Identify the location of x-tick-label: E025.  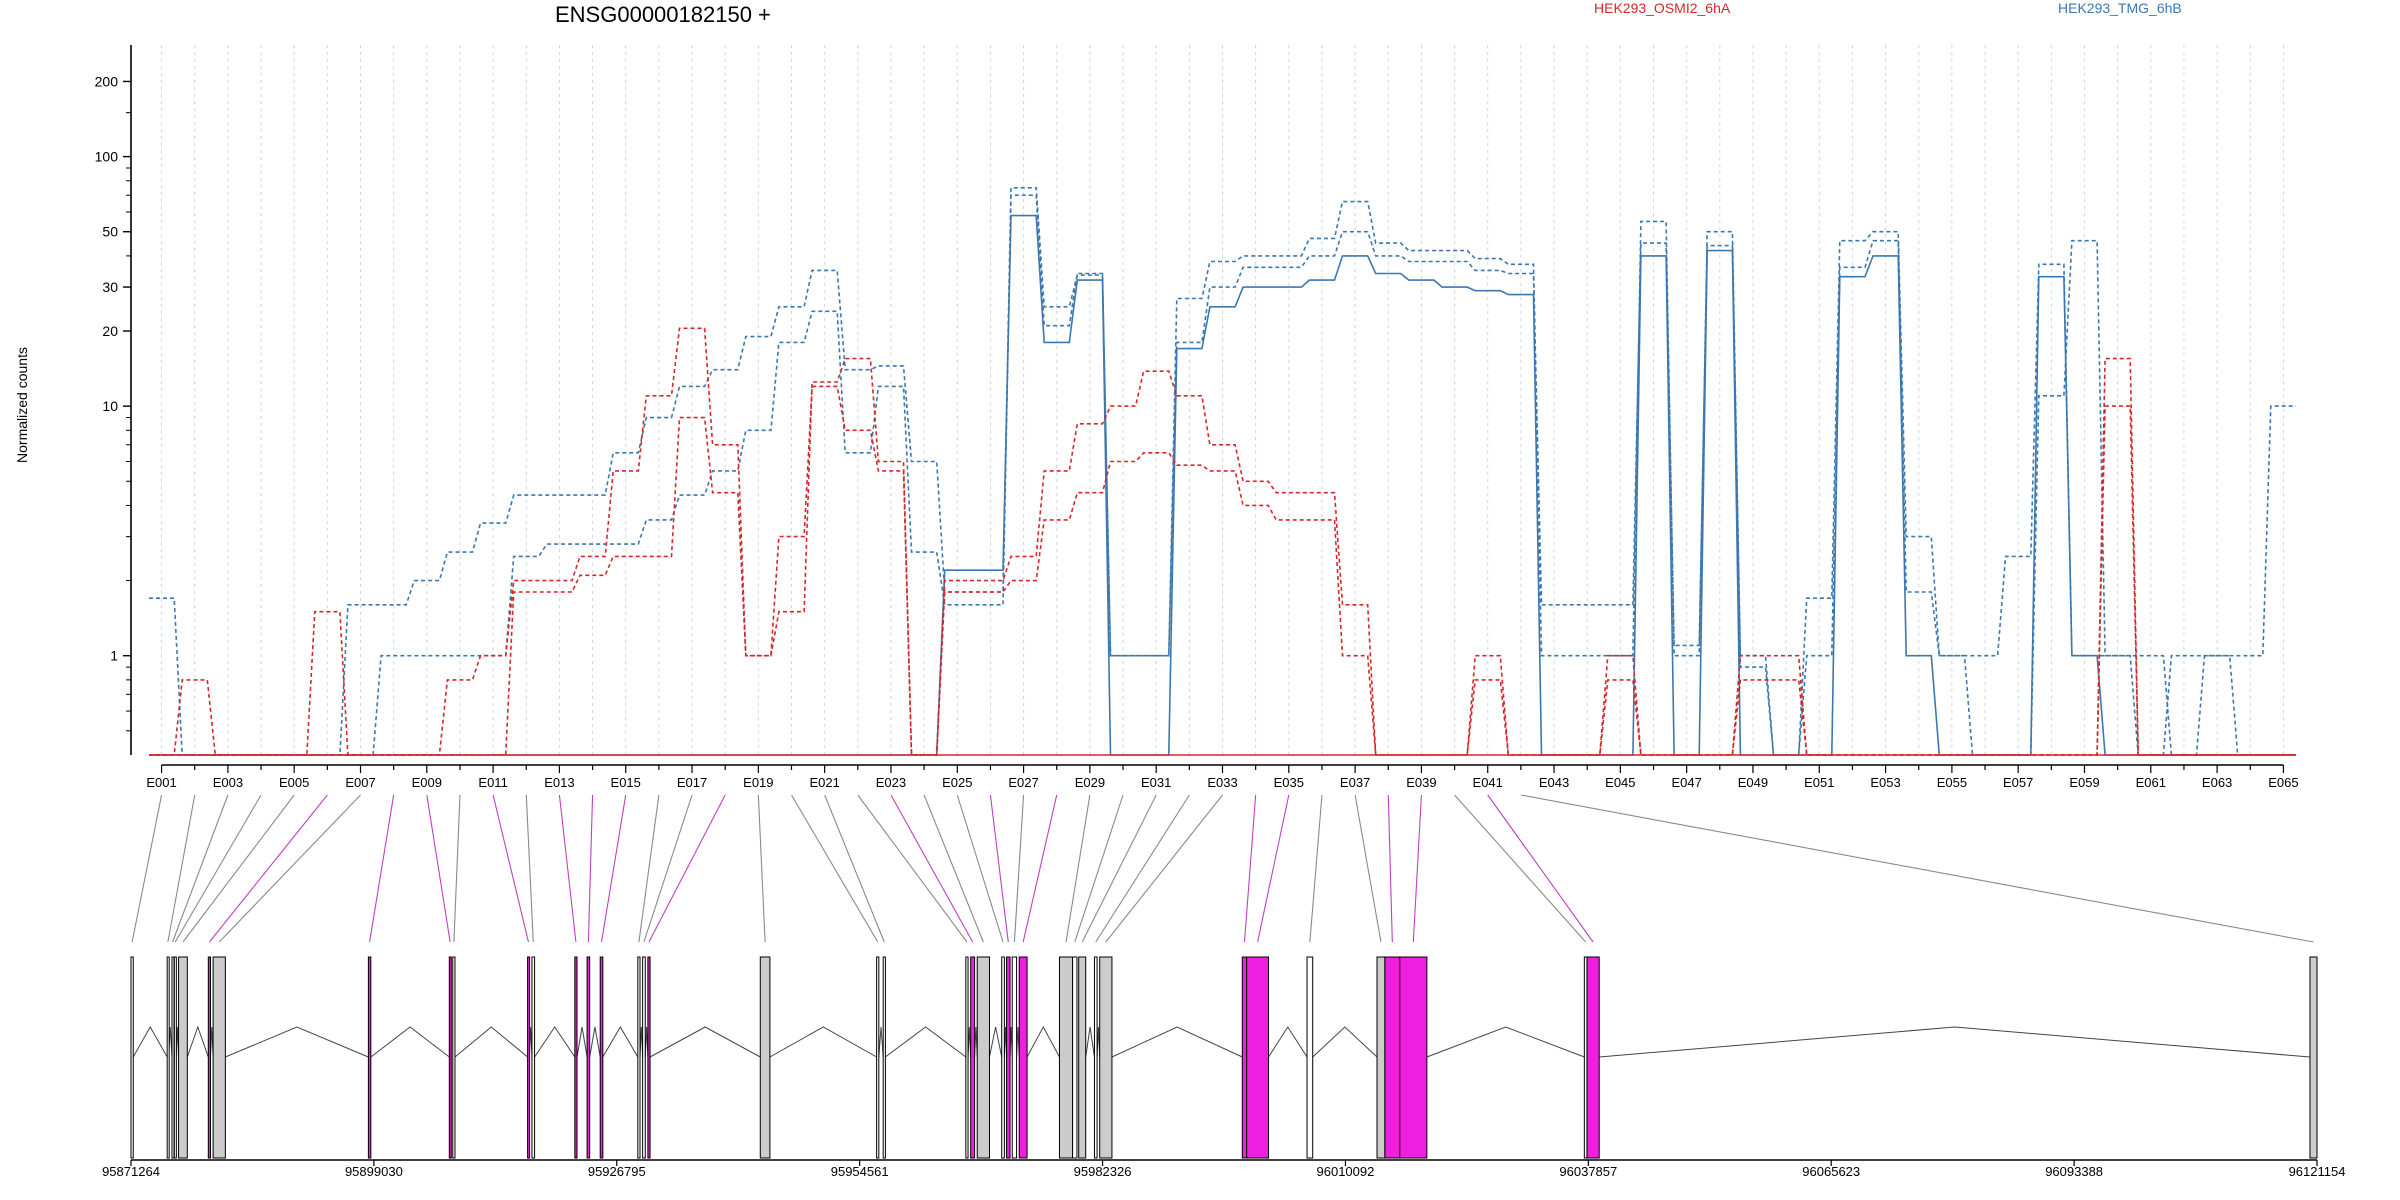
(957, 782).